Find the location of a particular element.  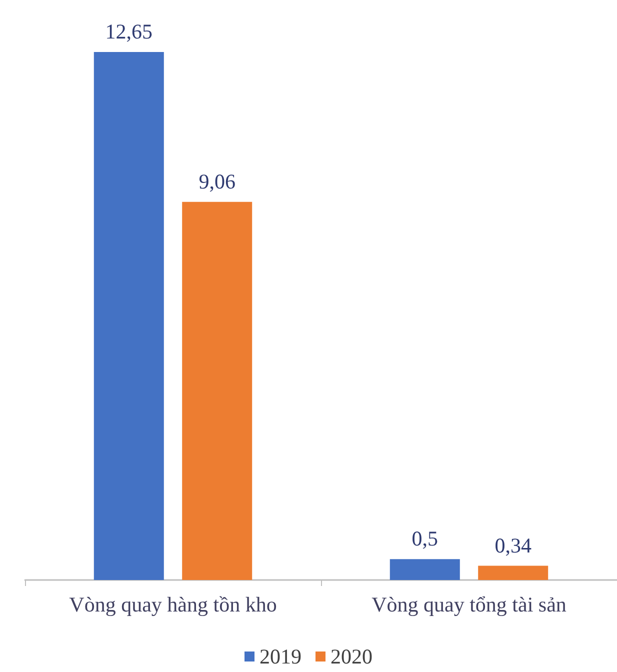

data-label: 9,06 is located at coordinates (217, 181).